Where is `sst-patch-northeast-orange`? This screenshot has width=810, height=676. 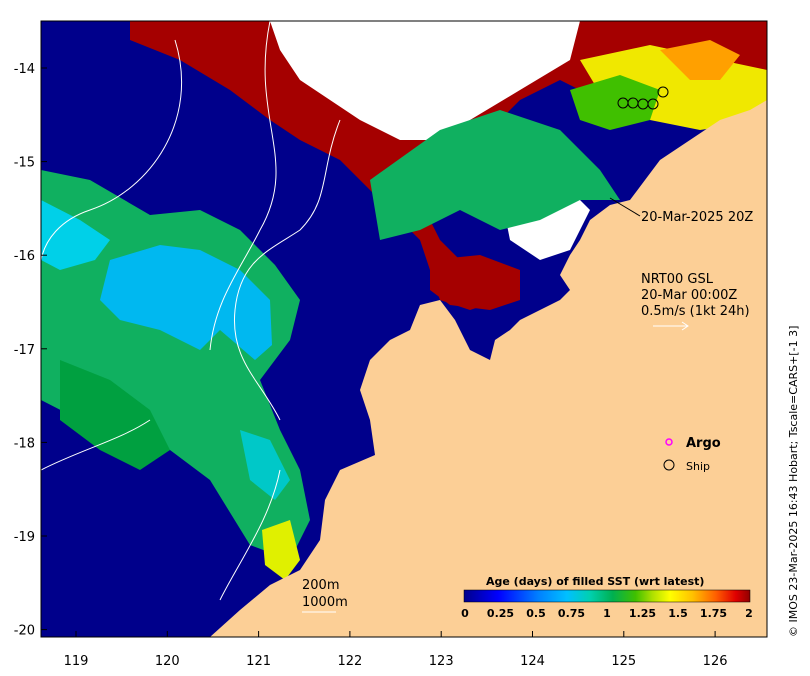
sst-patch-northeast-orange is located at coordinates (700, 60).